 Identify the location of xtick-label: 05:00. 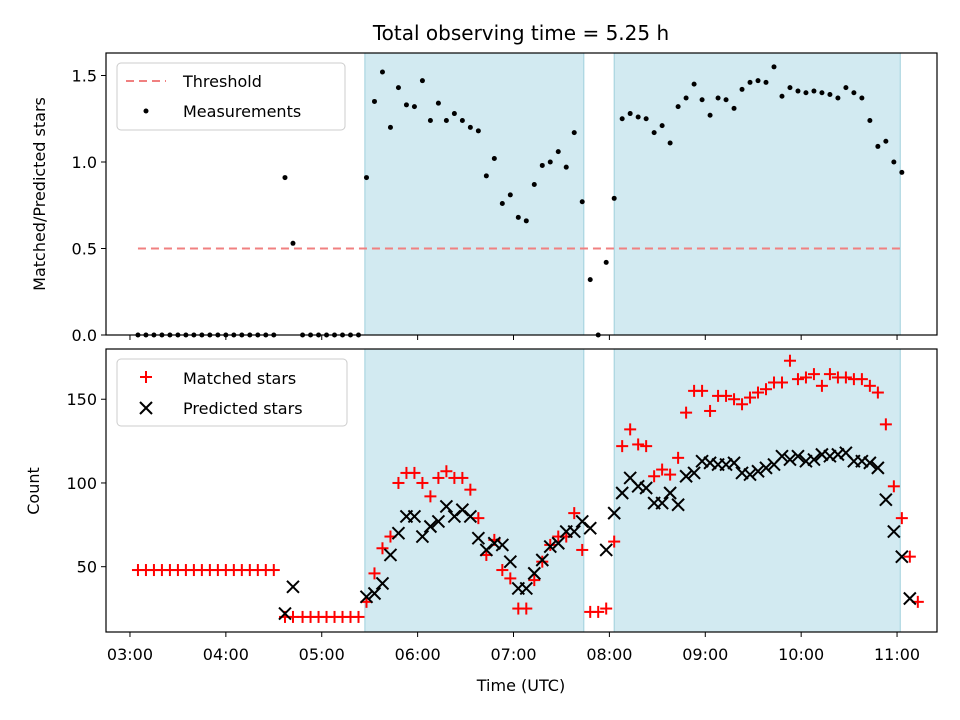
(322, 654).